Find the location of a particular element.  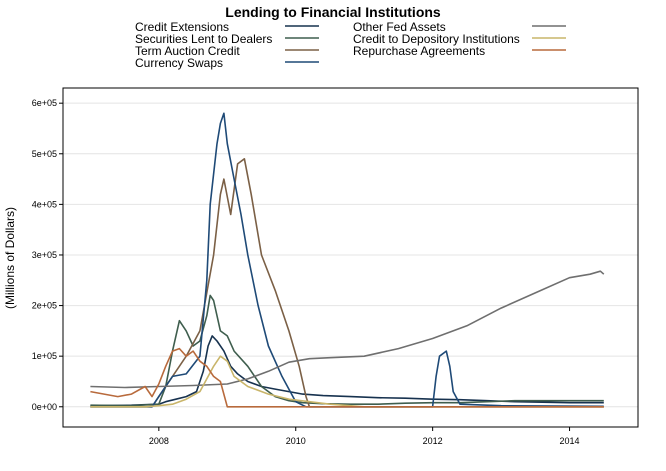

y-tick-label: 6e+05 is located at coordinates (44, 103).